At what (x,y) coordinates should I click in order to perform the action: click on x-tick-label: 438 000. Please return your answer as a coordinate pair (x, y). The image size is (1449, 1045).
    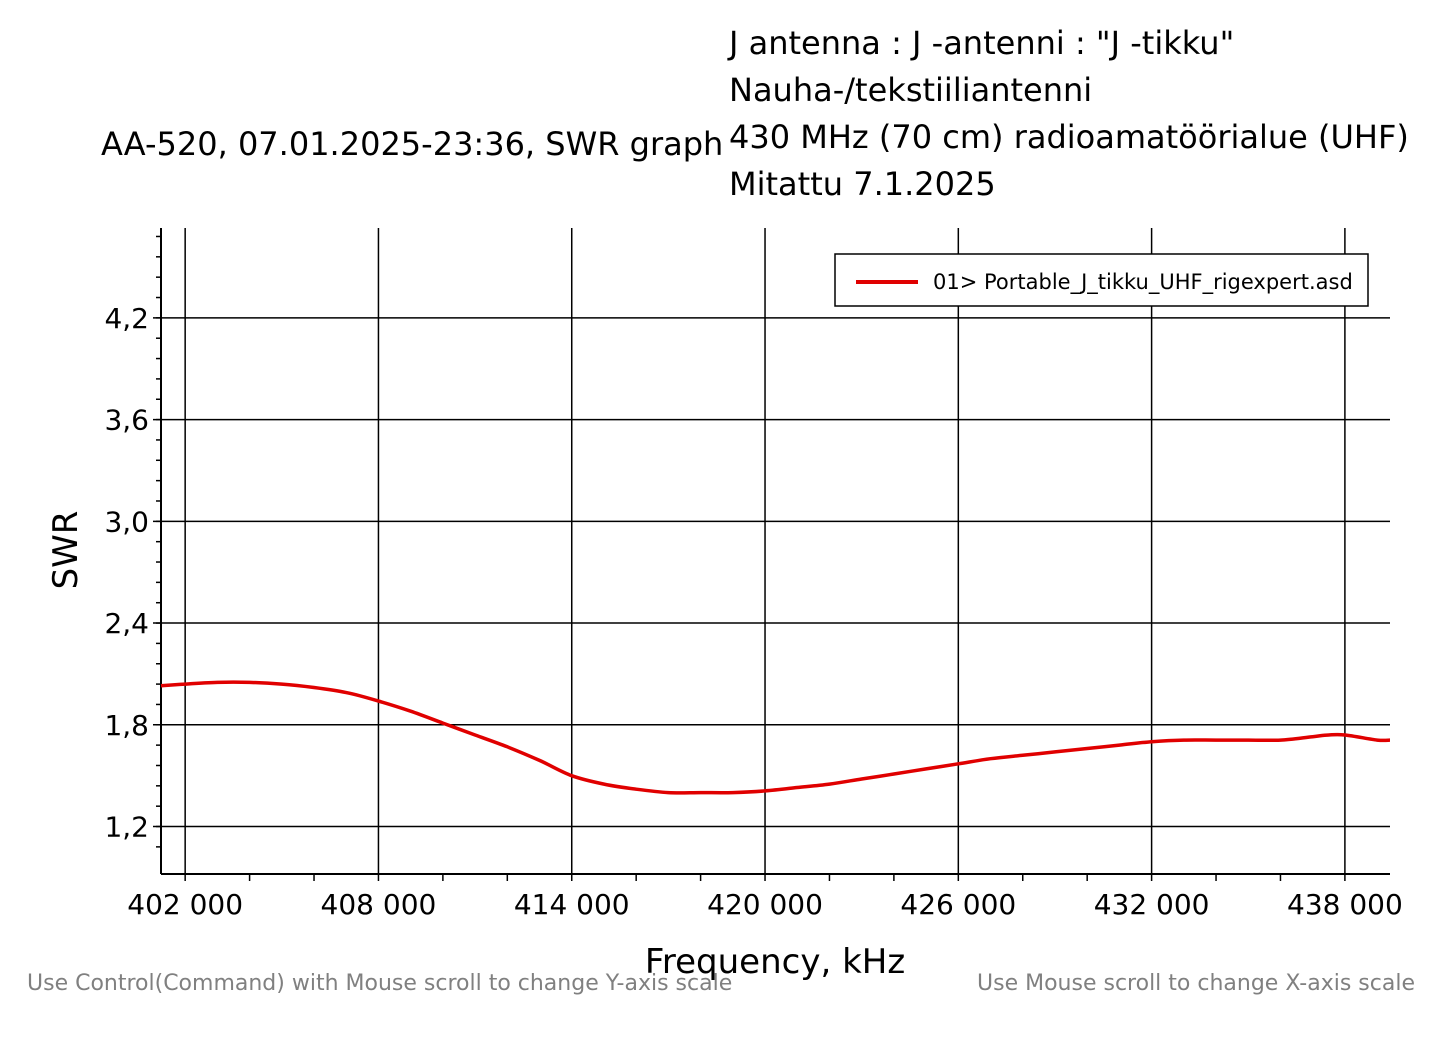
    Looking at the image, I should click on (1345, 904).